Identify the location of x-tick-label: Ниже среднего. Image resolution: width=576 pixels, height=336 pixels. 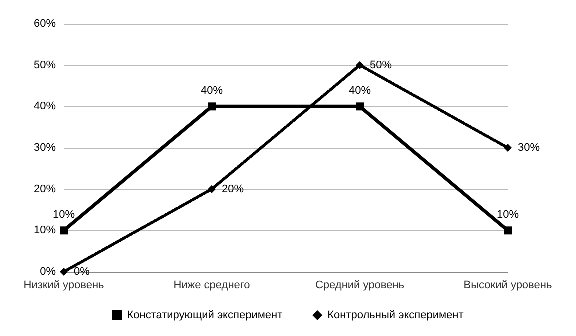
(212, 286).